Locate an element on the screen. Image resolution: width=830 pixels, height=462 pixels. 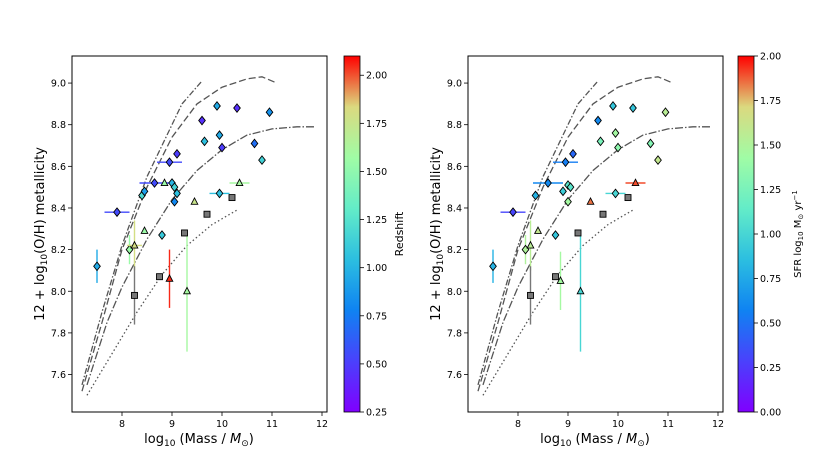
x-tick-label: 11 is located at coordinates (272, 424).